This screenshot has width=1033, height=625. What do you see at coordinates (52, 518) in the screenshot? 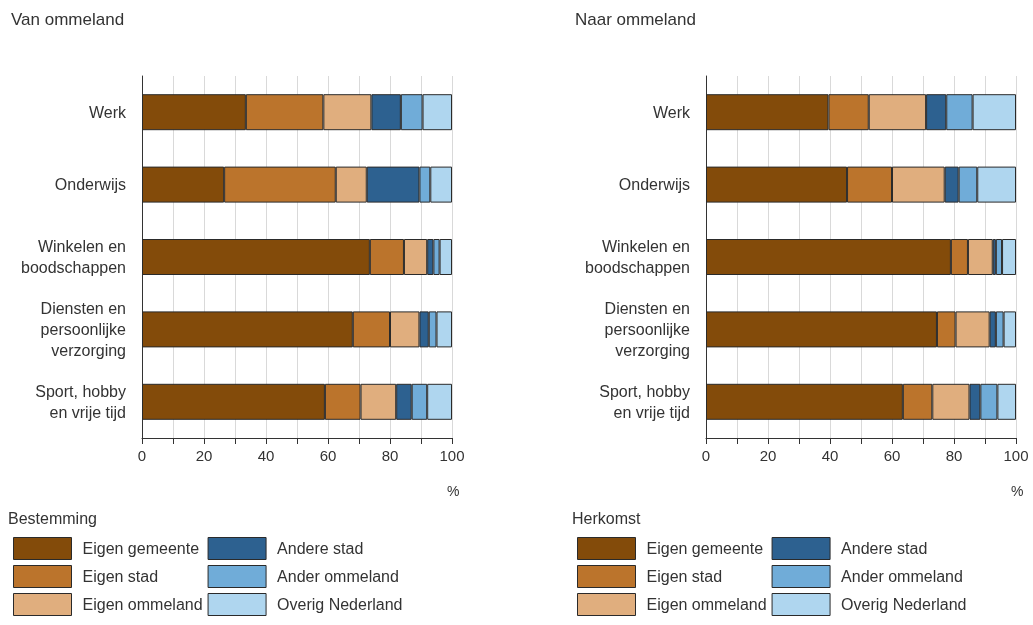
I see `legend-title: Bestemming` at bounding box center [52, 518].